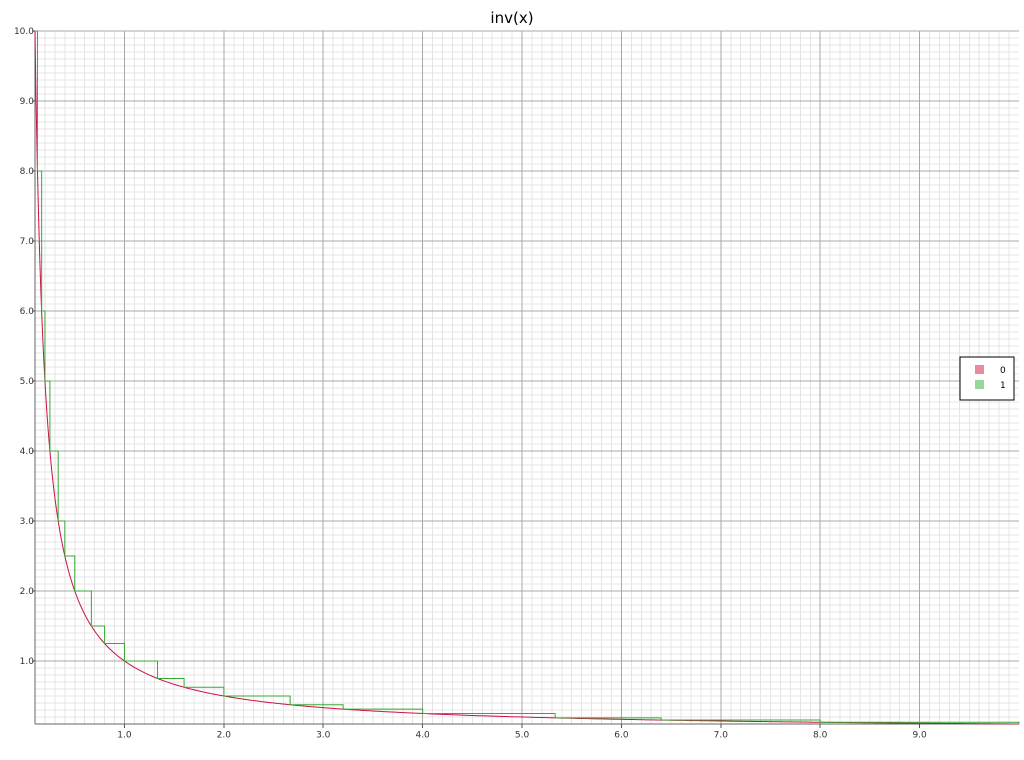 This screenshot has width=1024, height=760. I want to click on y-tick-label: 1.0, so click(27, 662).